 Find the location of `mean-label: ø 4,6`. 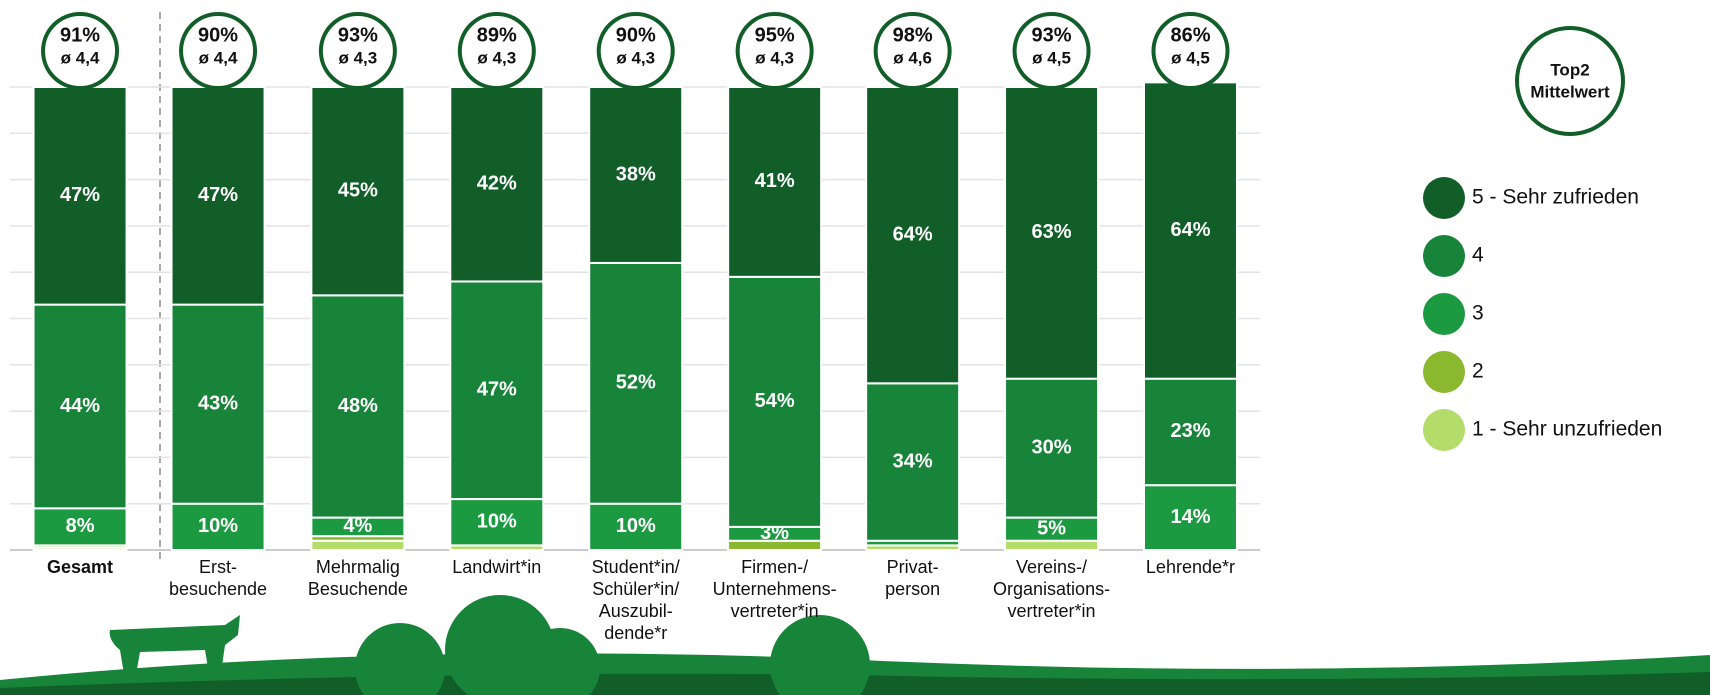

mean-label: ø 4,6 is located at coordinates (912, 57).